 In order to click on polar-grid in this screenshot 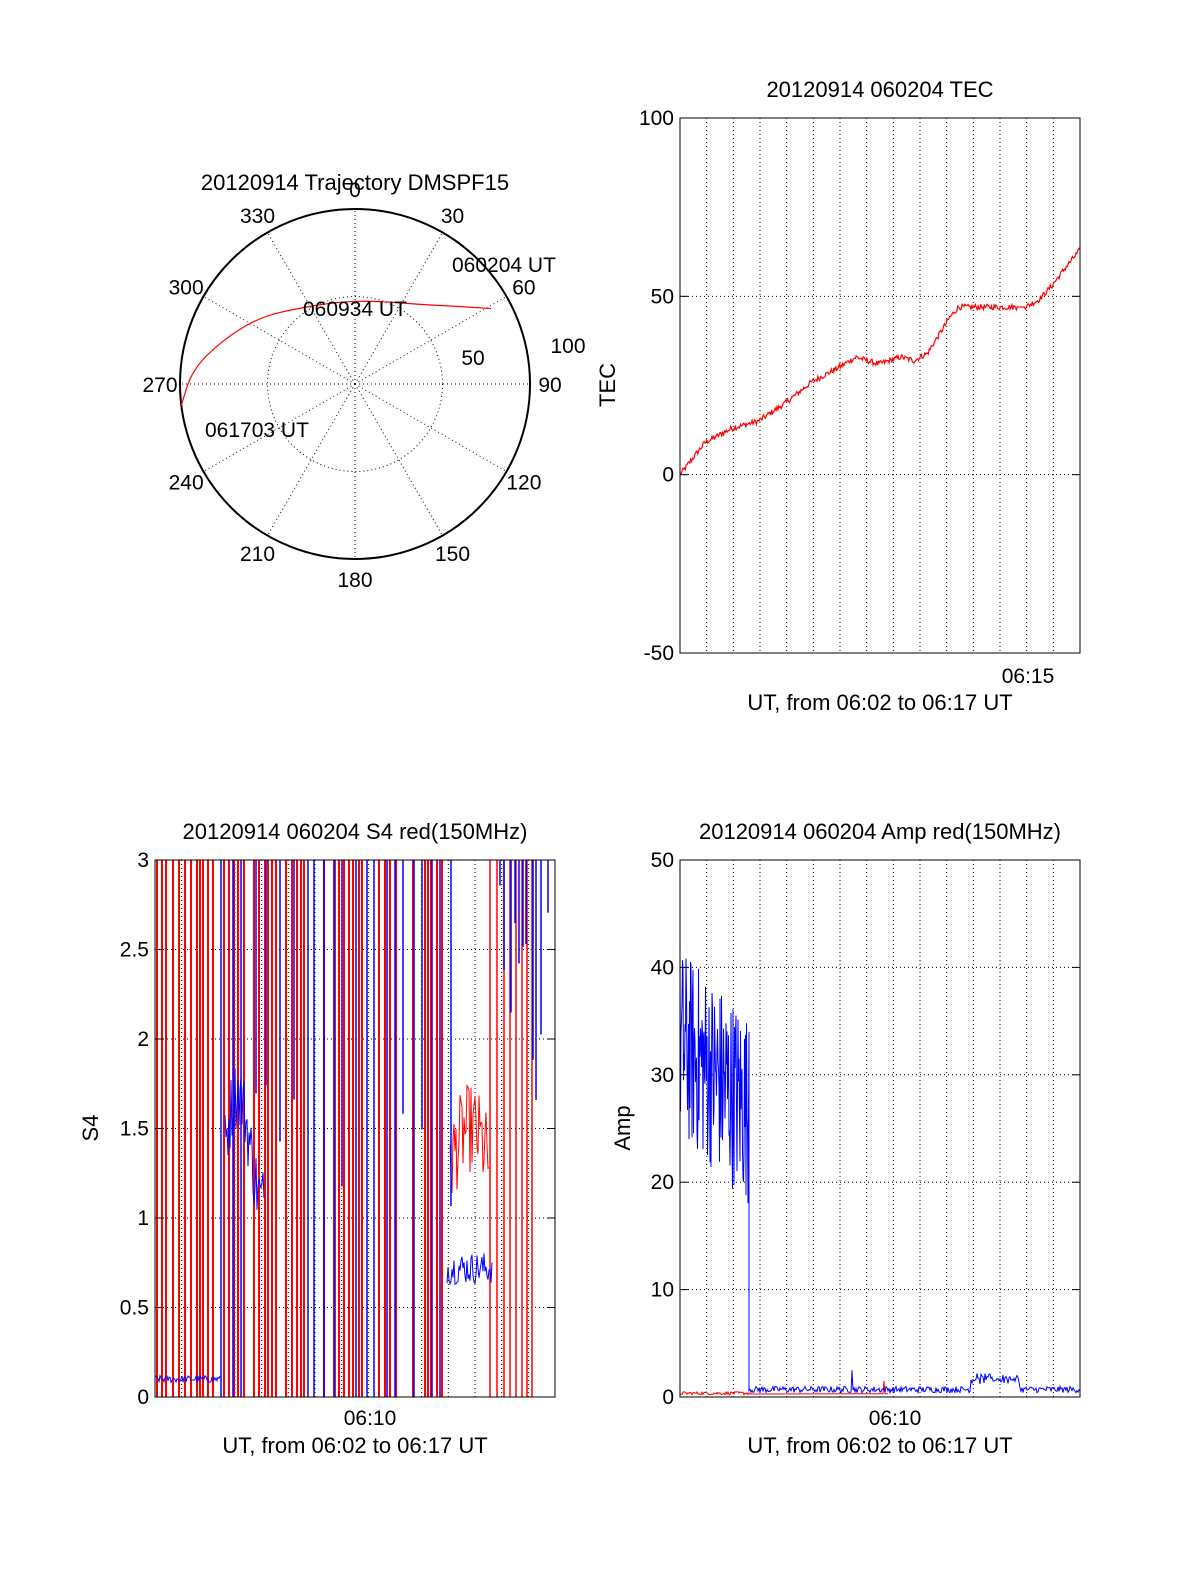, I will do `click(355, 384)`.